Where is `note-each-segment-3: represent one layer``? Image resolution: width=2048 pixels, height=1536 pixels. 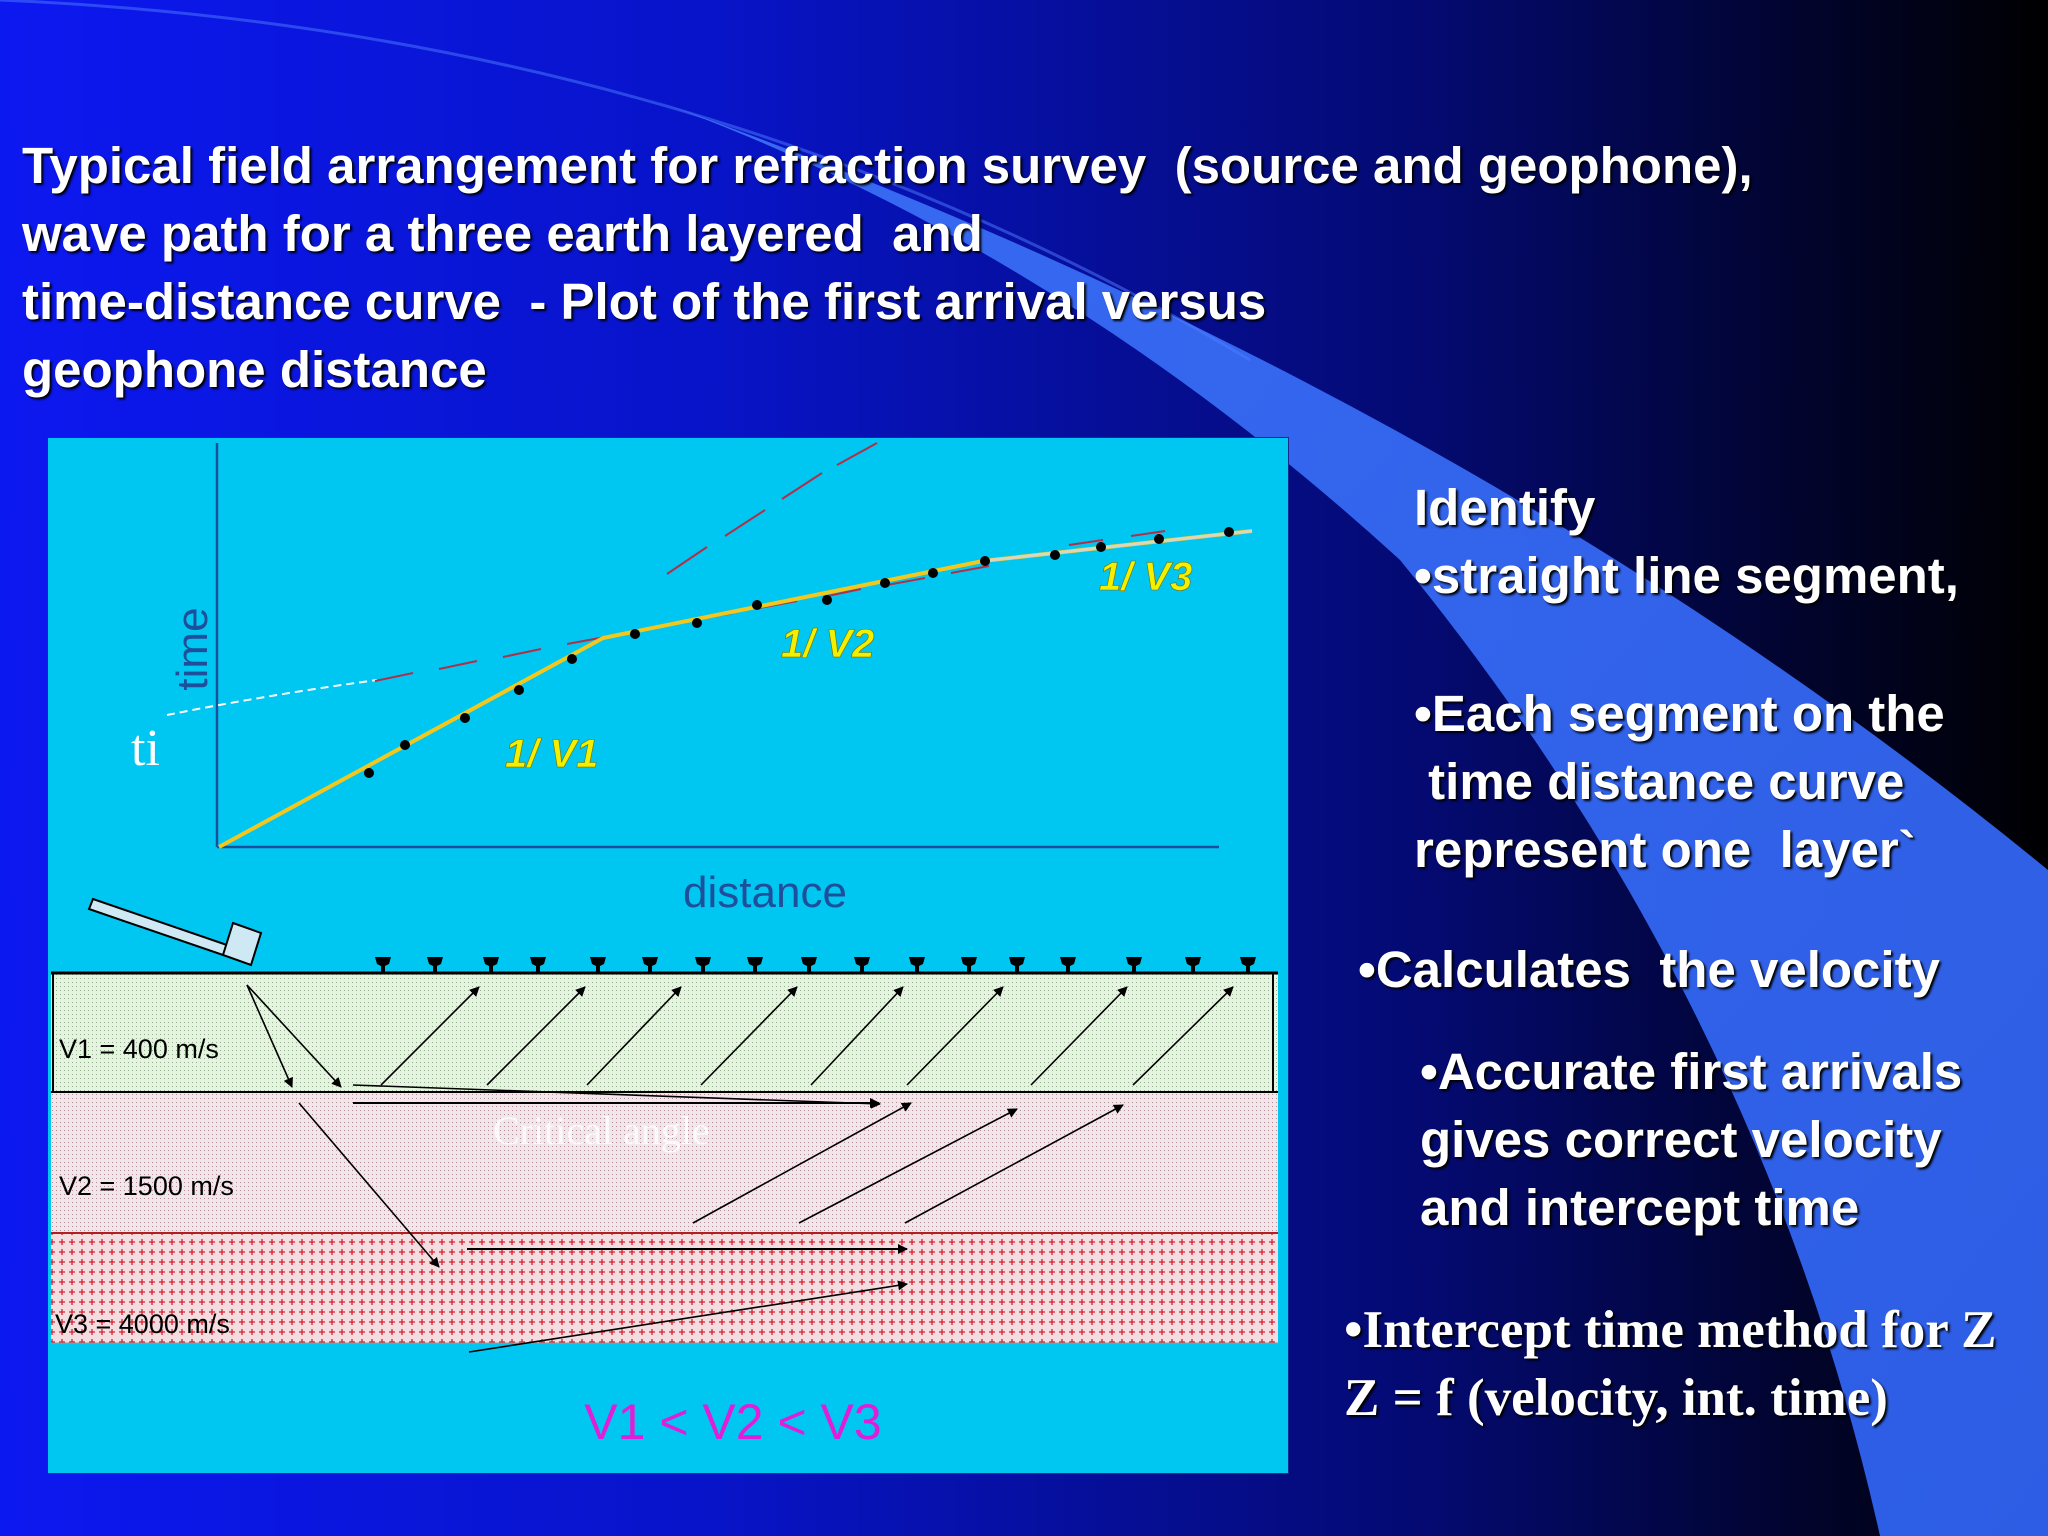 note-each-segment-3: represent one layer` is located at coordinates (1665, 849).